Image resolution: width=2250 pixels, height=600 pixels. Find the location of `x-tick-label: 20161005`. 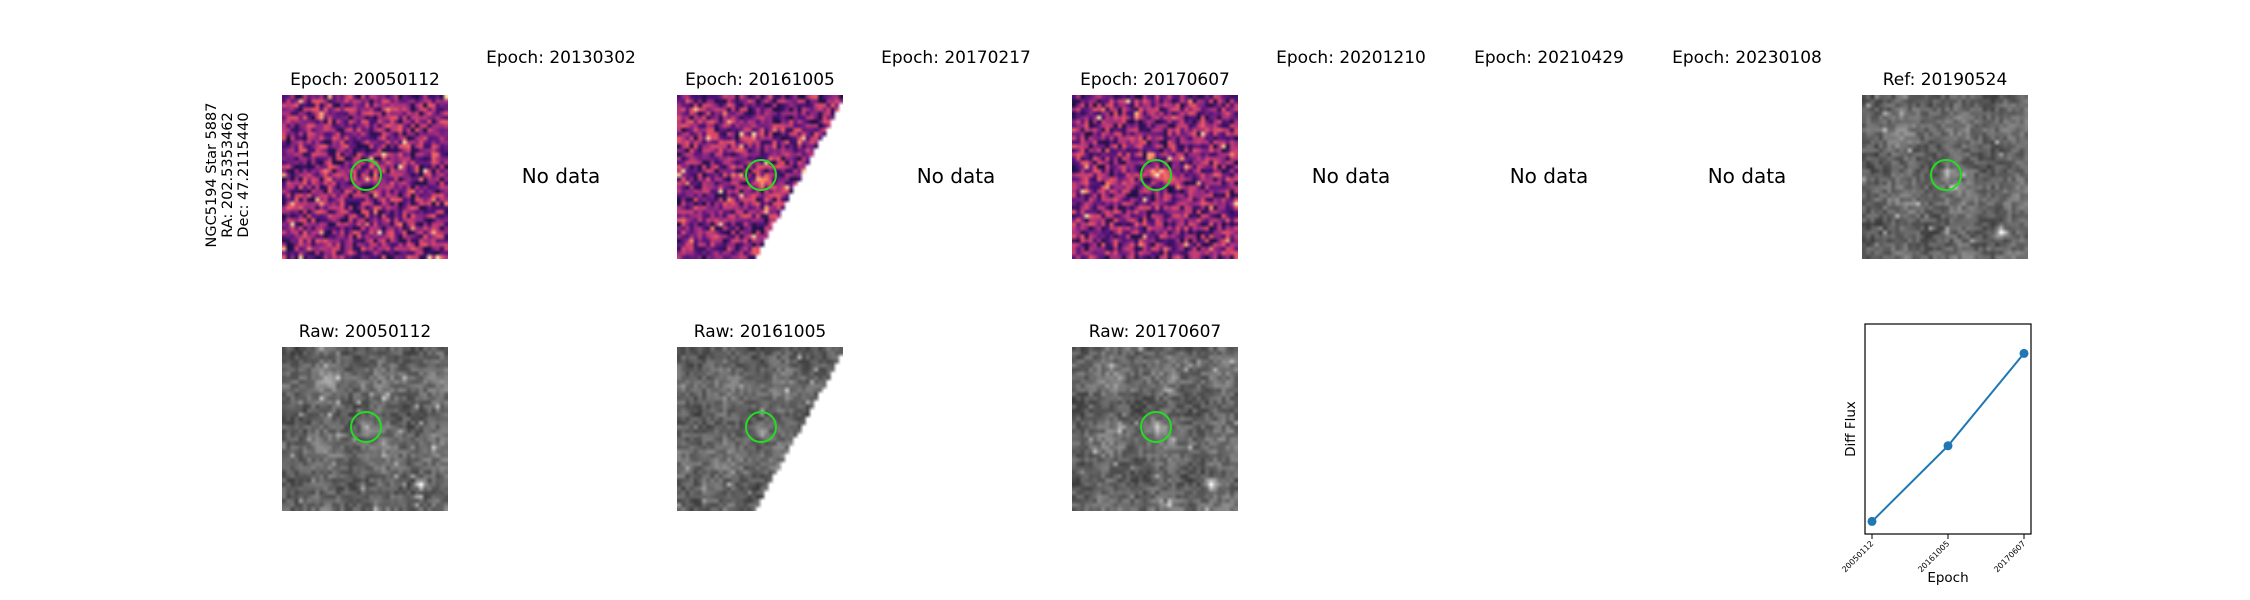

x-tick-label: 20161005 is located at coordinates (1933, 556).